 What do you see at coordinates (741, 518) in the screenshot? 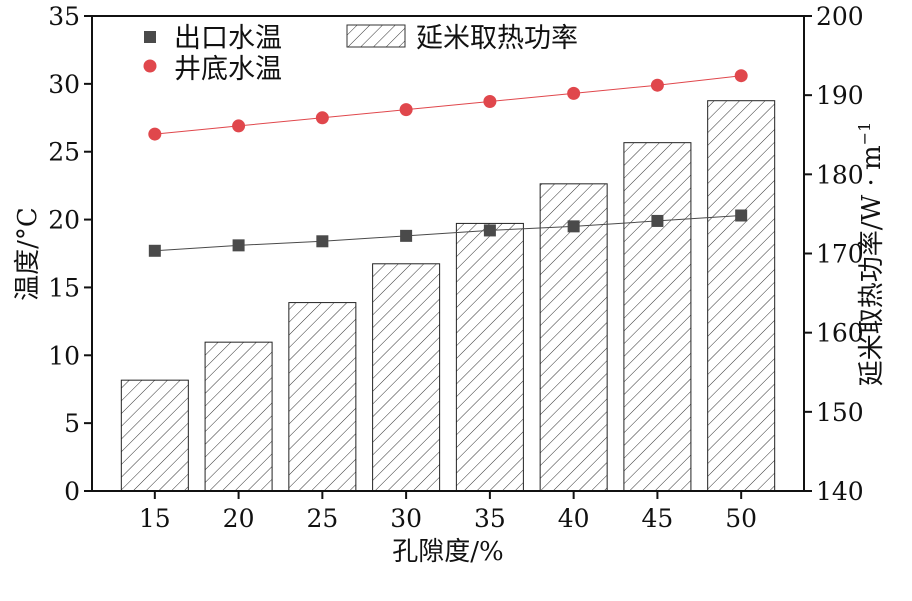
I see `x-tick-label-50: 50` at bounding box center [741, 518].